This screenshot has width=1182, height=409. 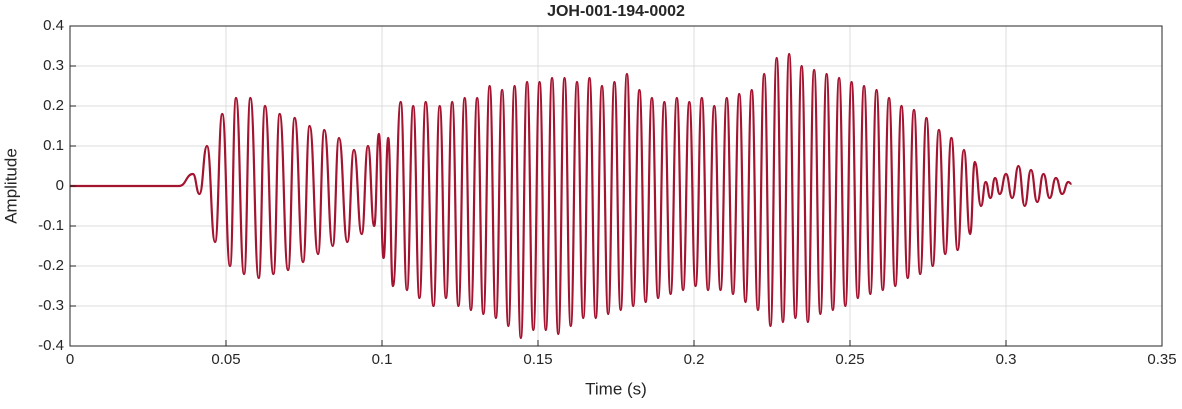 What do you see at coordinates (849, 359) in the screenshot?
I see `x-tick-label: 0.25` at bounding box center [849, 359].